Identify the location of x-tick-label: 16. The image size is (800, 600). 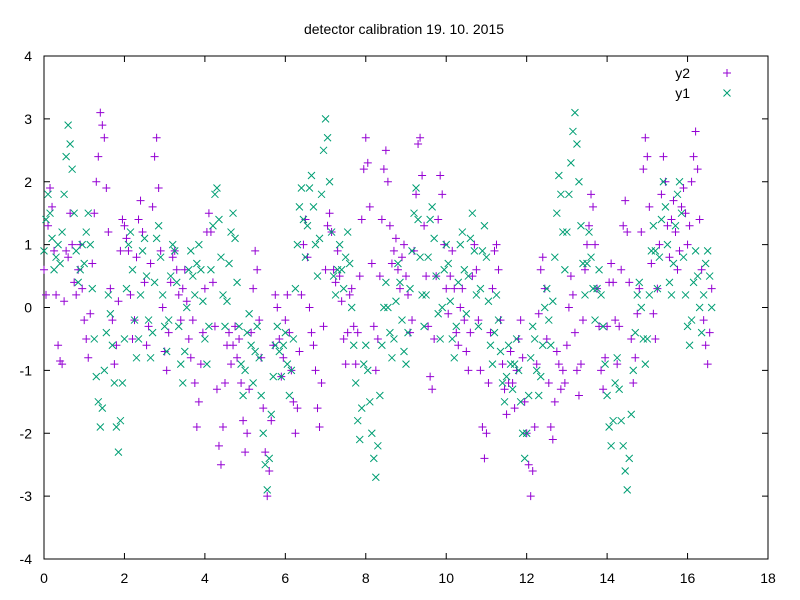
(688, 578).